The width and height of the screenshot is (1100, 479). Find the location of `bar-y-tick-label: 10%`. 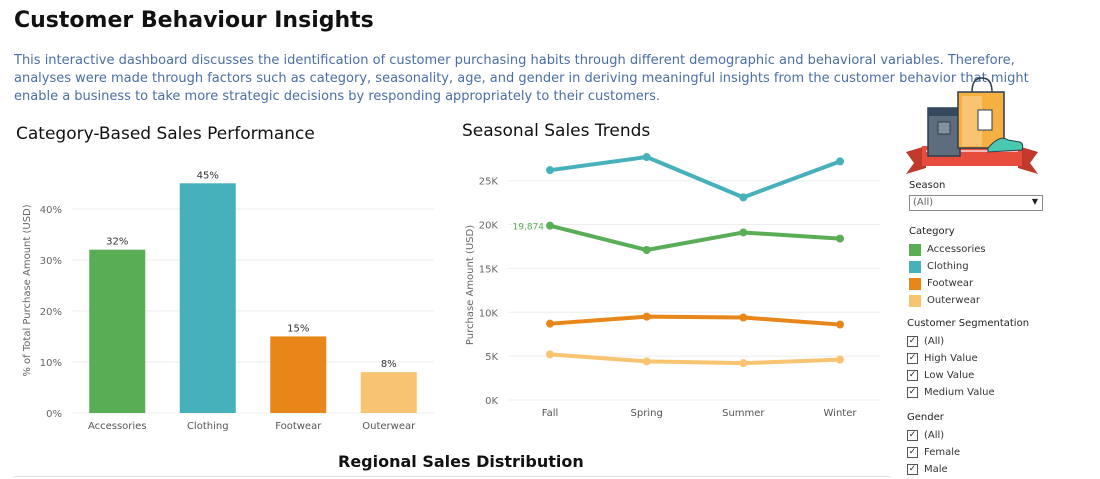

bar-y-tick-label: 10% is located at coordinates (51, 363).